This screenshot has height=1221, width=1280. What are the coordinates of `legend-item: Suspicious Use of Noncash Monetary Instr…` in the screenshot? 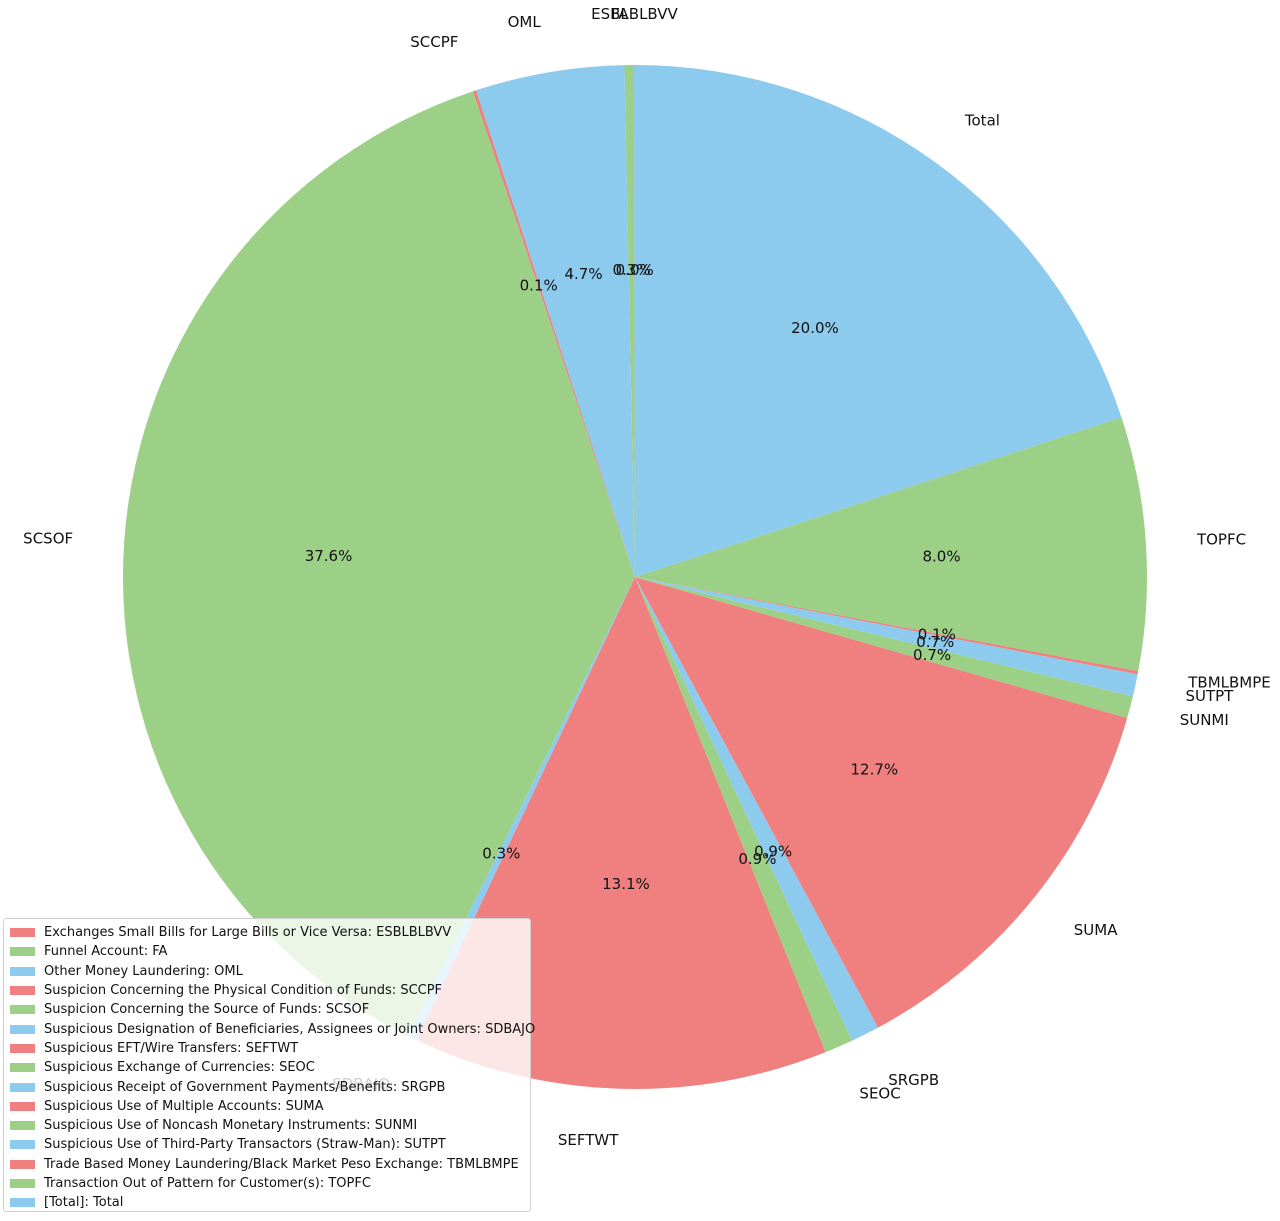 It's located at (270, 1125).